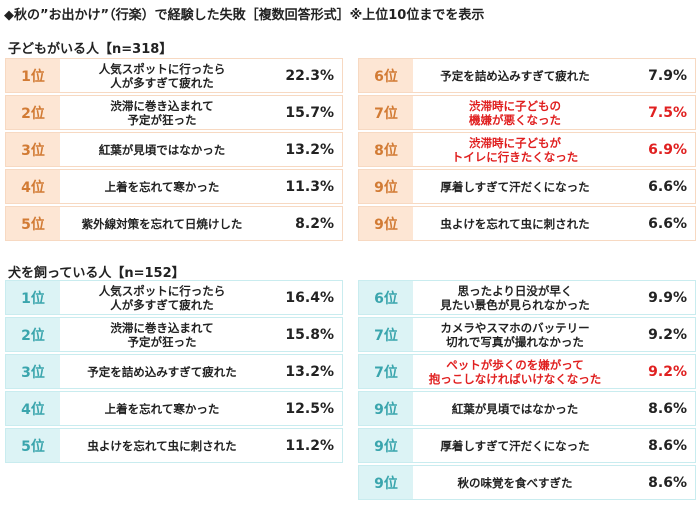 The image size is (700, 512). I want to click on item-percent: 6.9%, so click(667, 149).